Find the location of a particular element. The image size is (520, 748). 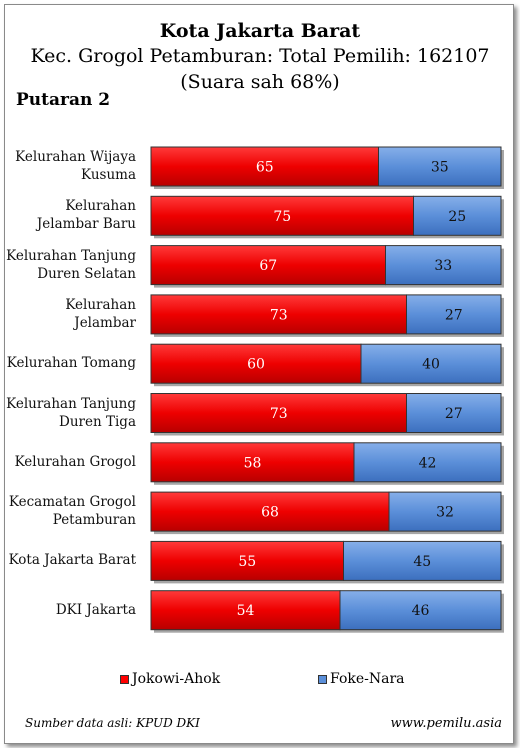

data-label: 68 is located at coordinates (270, 513).